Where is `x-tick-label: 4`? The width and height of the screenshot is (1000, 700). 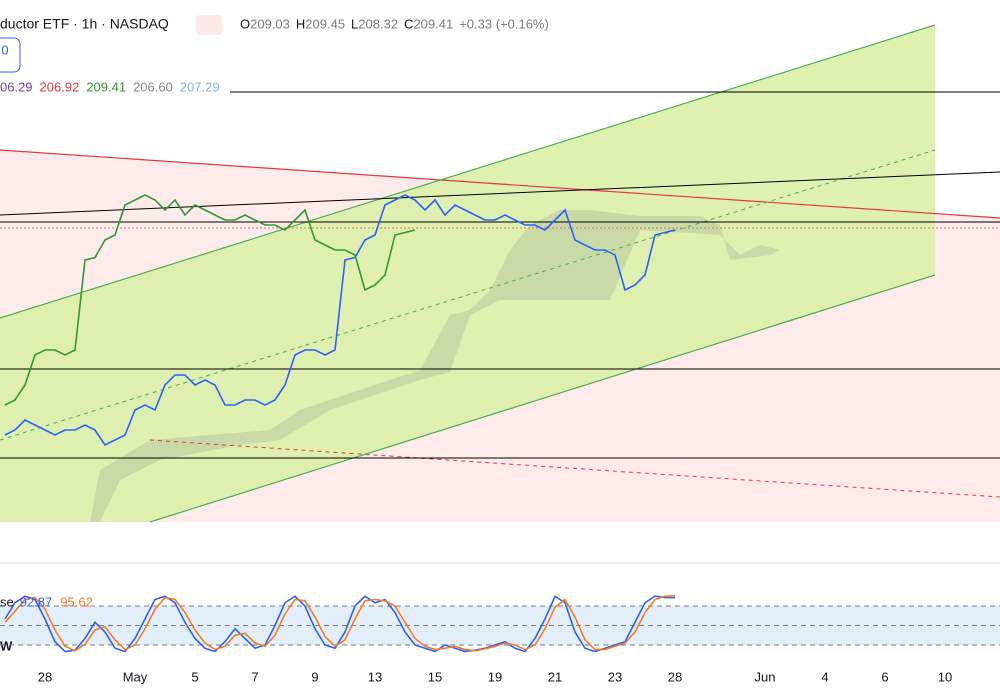 x-tick-label: 4 is located at coordinates (824, 676).